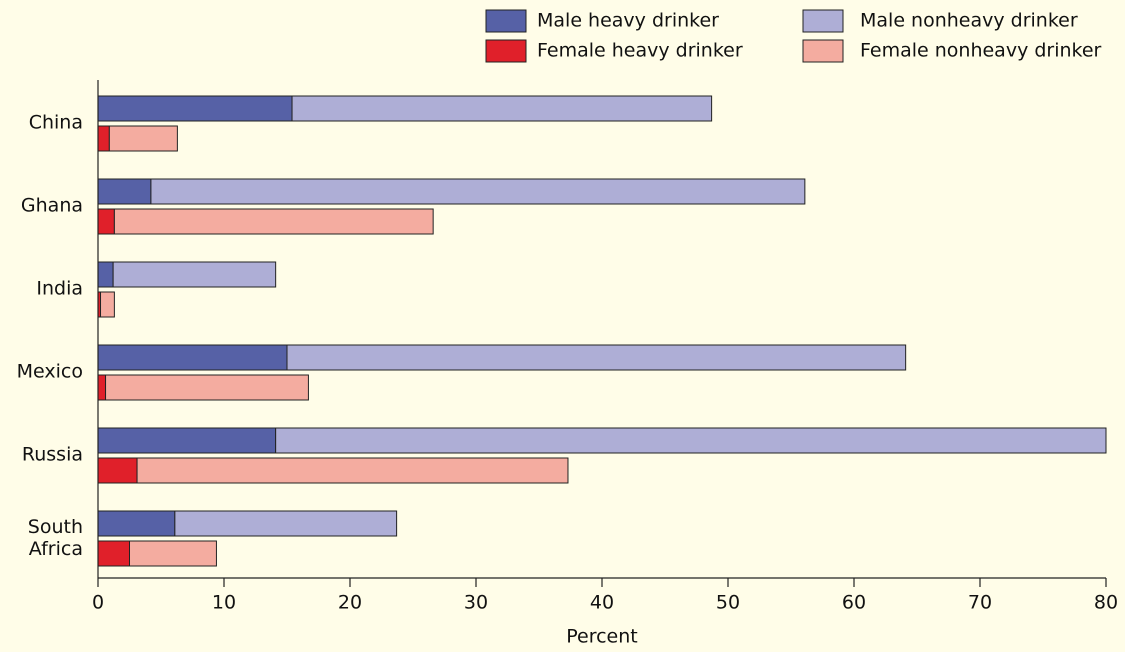 This screenshot has width=1125, height=652. What do you see at coordinates (1106, 603) in the screenshot?
I see `x-tick-label: 80` at bounding box center [1106, 603].